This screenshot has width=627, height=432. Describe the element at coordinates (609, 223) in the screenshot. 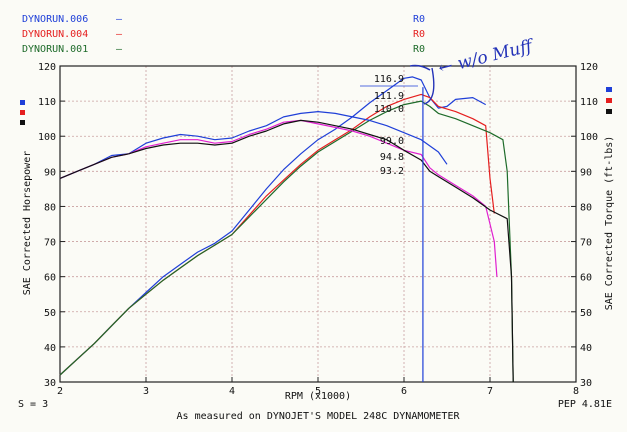

I see `y-axis-label-right: SAE Corrected Torque (ft-lbs)` at that location.